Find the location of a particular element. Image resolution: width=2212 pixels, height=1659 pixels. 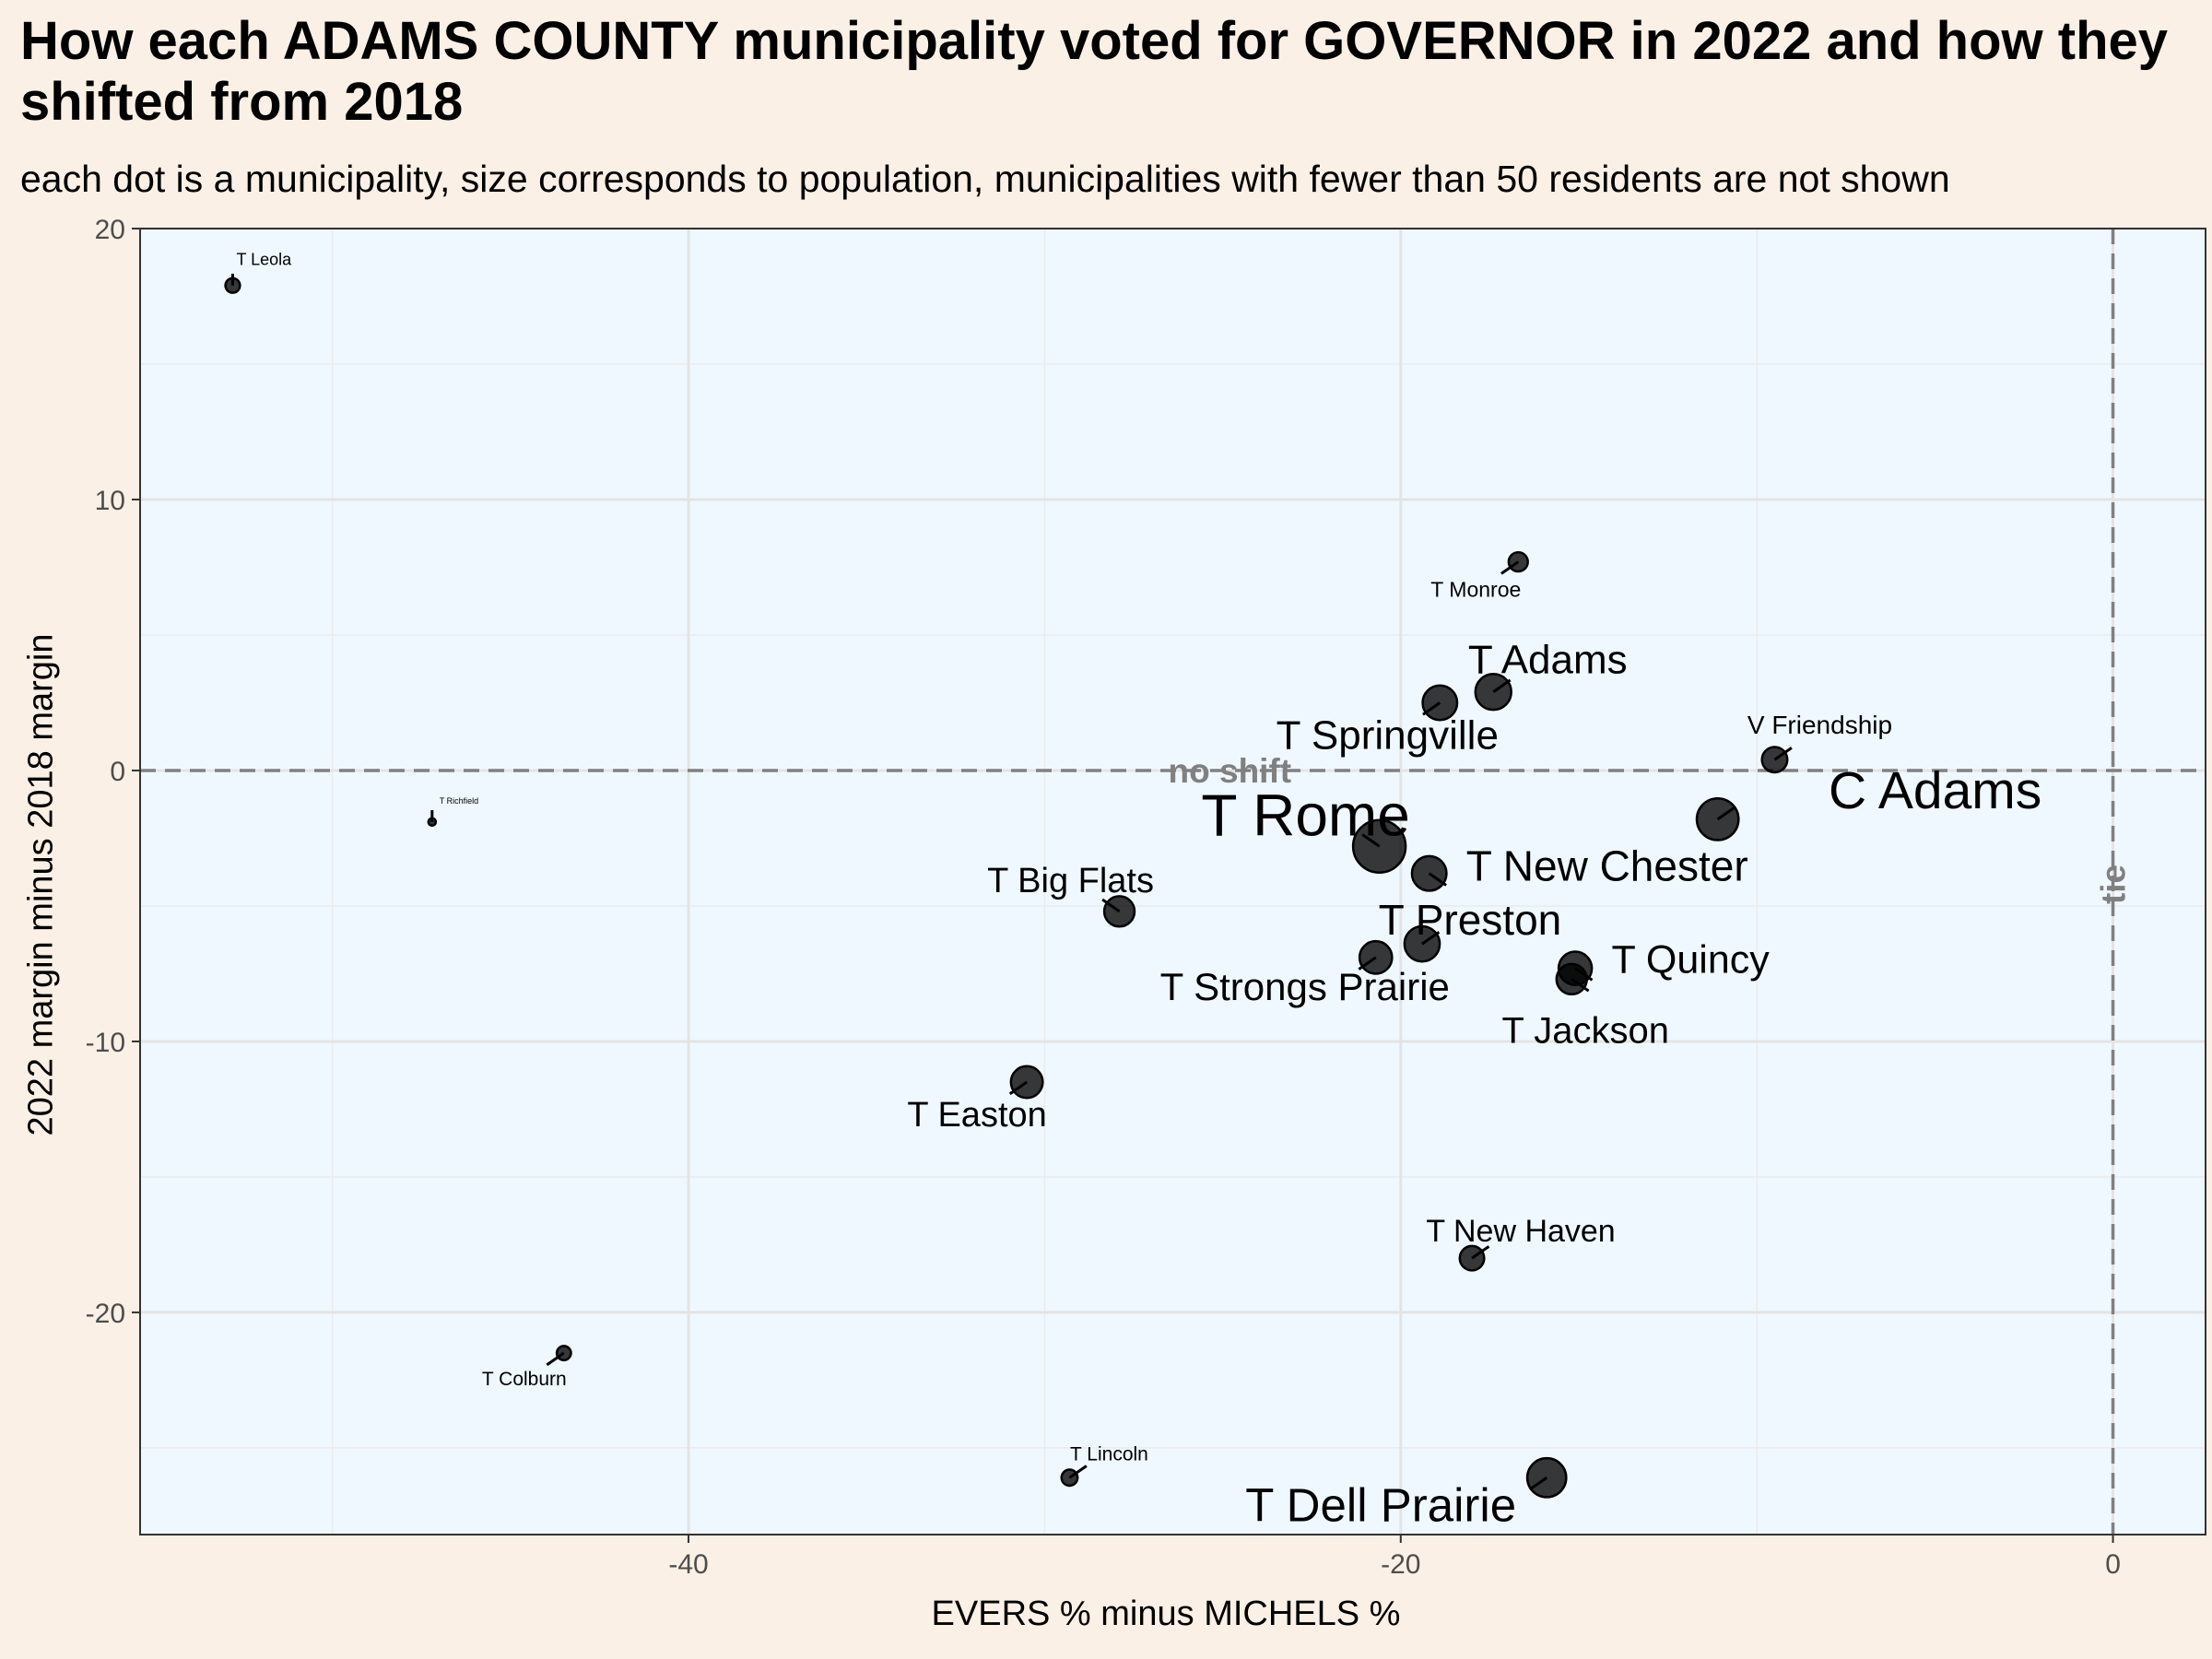

municipality-label: T Quincy is located at coordinates (1690, 960).